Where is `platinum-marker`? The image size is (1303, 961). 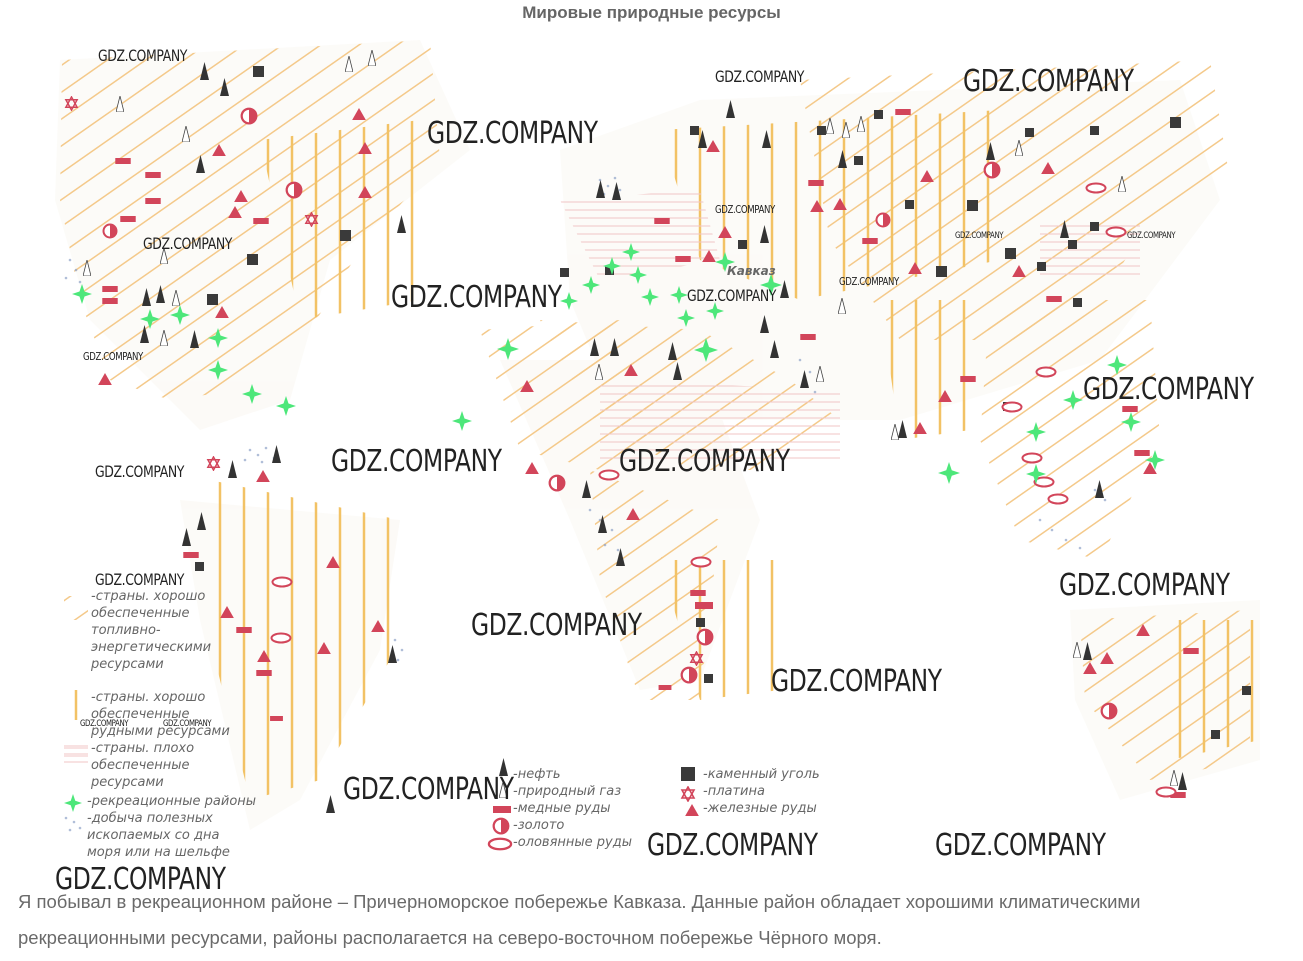 platinum-marker is located at coordinates (213, 463).